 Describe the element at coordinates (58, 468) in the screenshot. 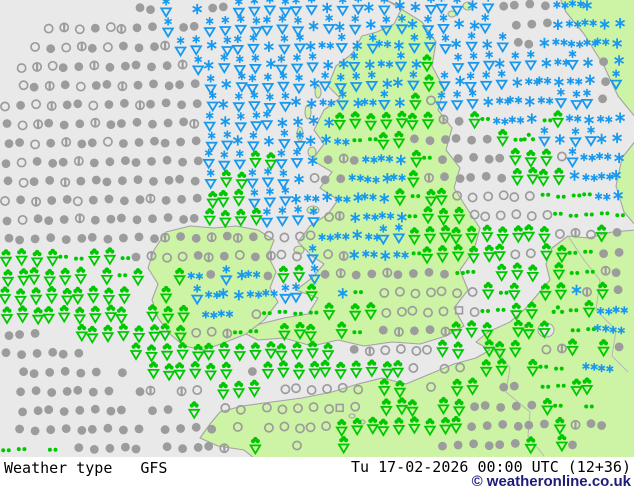

I see `product-label: Weather type` at that location.